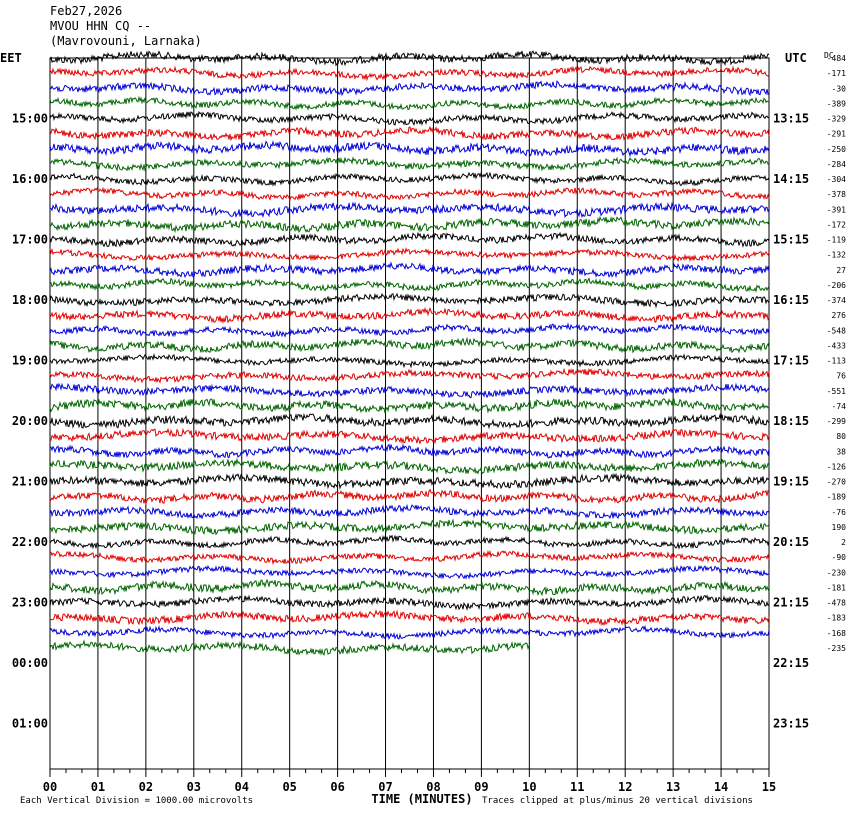 The image size is (850, 814). I want to click on left-hour-label: 19:00, so click(30, 361).